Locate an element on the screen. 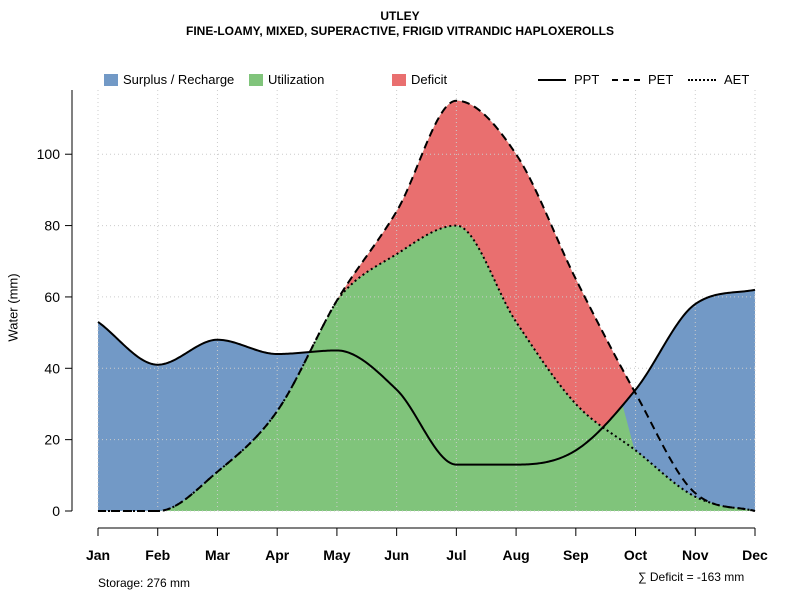 The height and width of the screenshot is (600, 800). legend-pet-line is located at coordinates (626, 79).